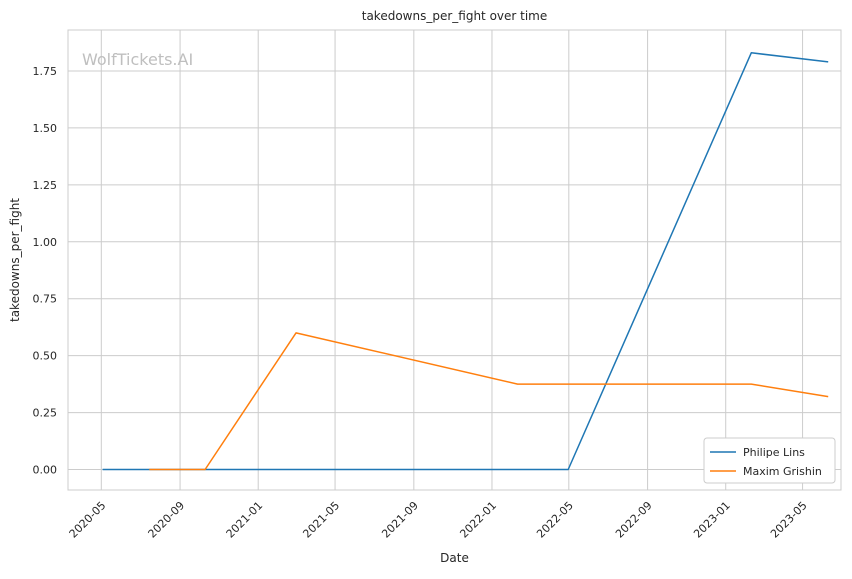 Image resolution: width=852 pixels, height=579 pixels. Describe the element at coordinates (137, 59) in the screenshot. I see `watermark: WolfTickets.AI` at that location.